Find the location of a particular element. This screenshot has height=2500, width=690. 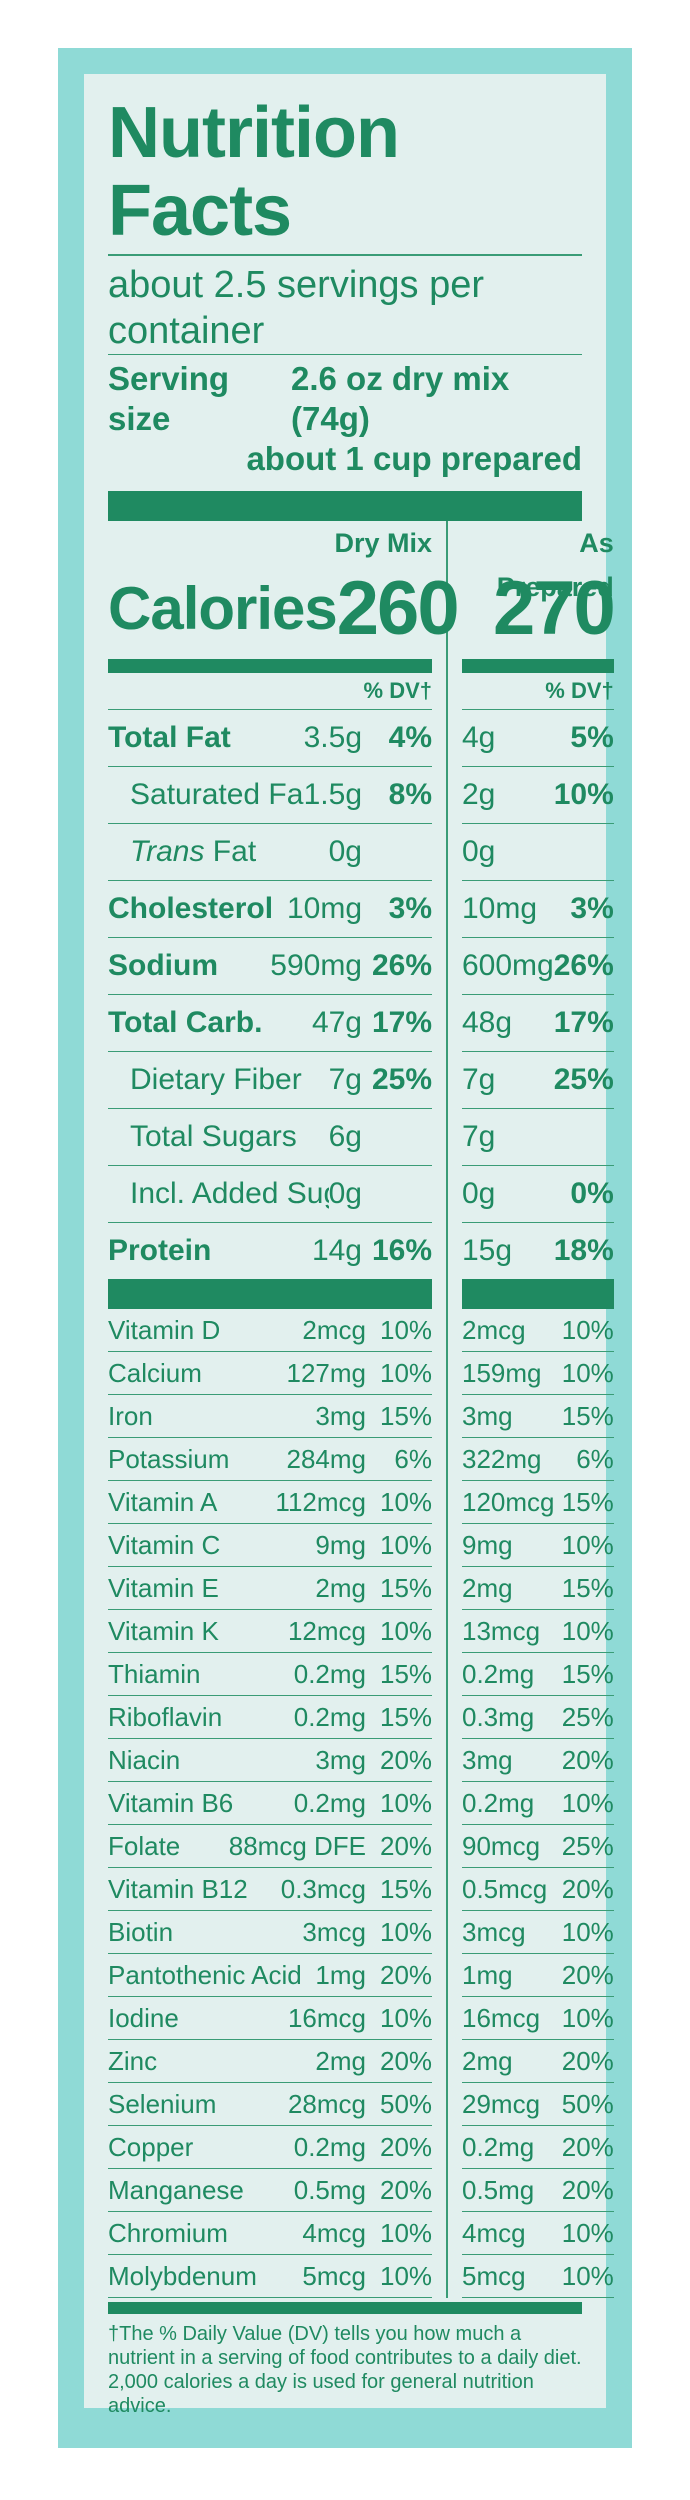

vitamin-row-prepared: 2mg 15% is located at coordinates (538, 1588).